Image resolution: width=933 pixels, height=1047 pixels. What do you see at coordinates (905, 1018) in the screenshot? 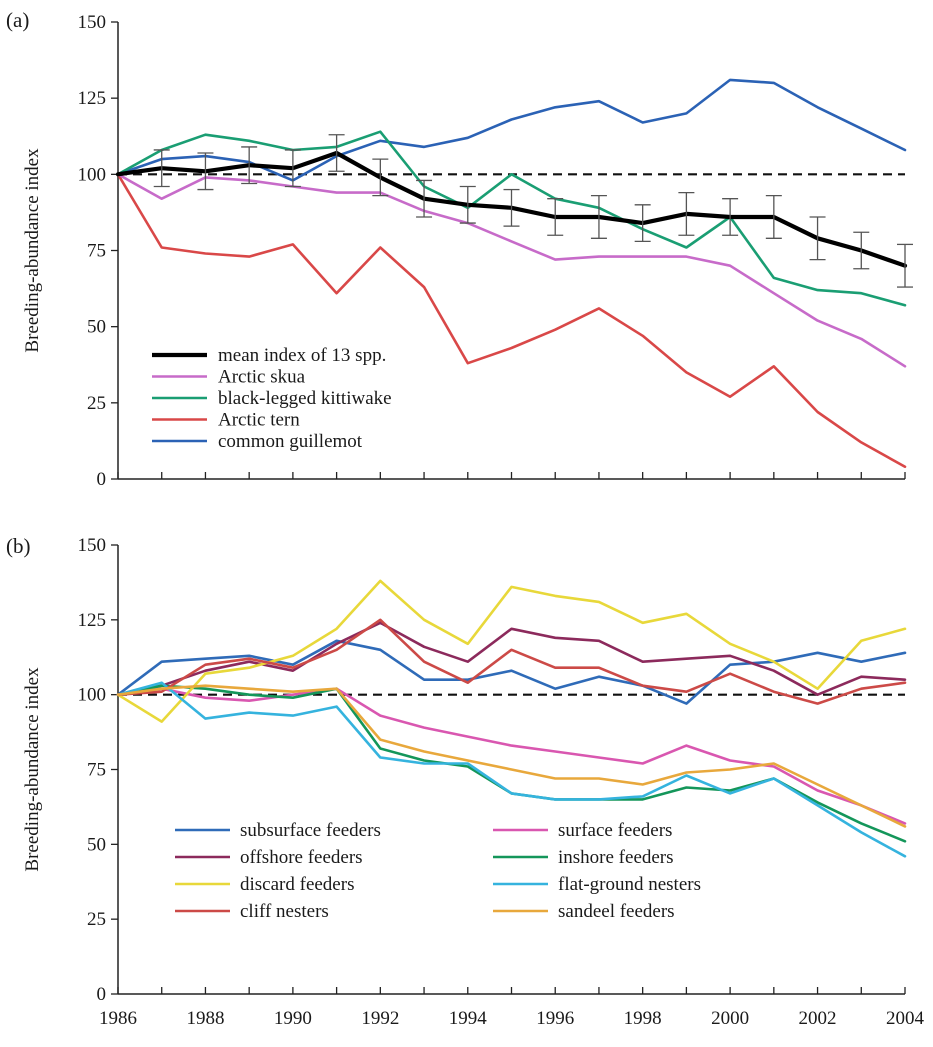
I see `x-tick-label: 2004` at bounding box center [905, 1018].